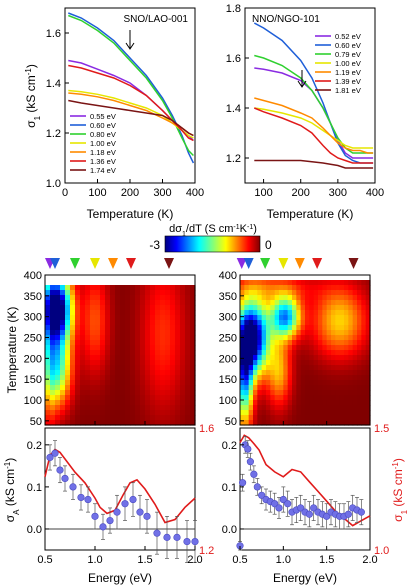 This screenshot has height=588, width=415. What do you see at coordinates (228, 297) in the screenshot?
I see `y-tick-label: 350` at bounding box center [228, 297].